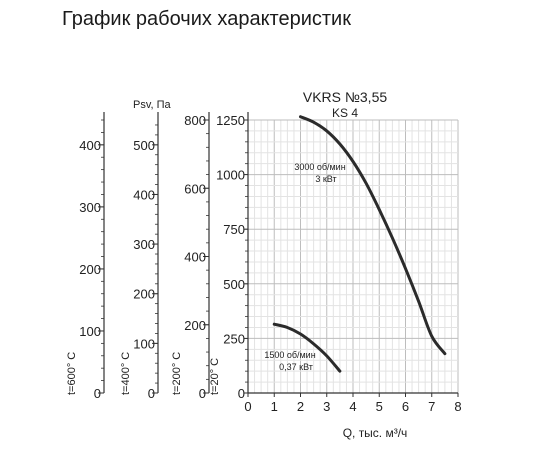 The height and width of the screenshot is (450, 550). What do you see at coordinates (300, 406) in the screenshot?
I see `x-tick-label: 2` at bounding box center [300, 406].